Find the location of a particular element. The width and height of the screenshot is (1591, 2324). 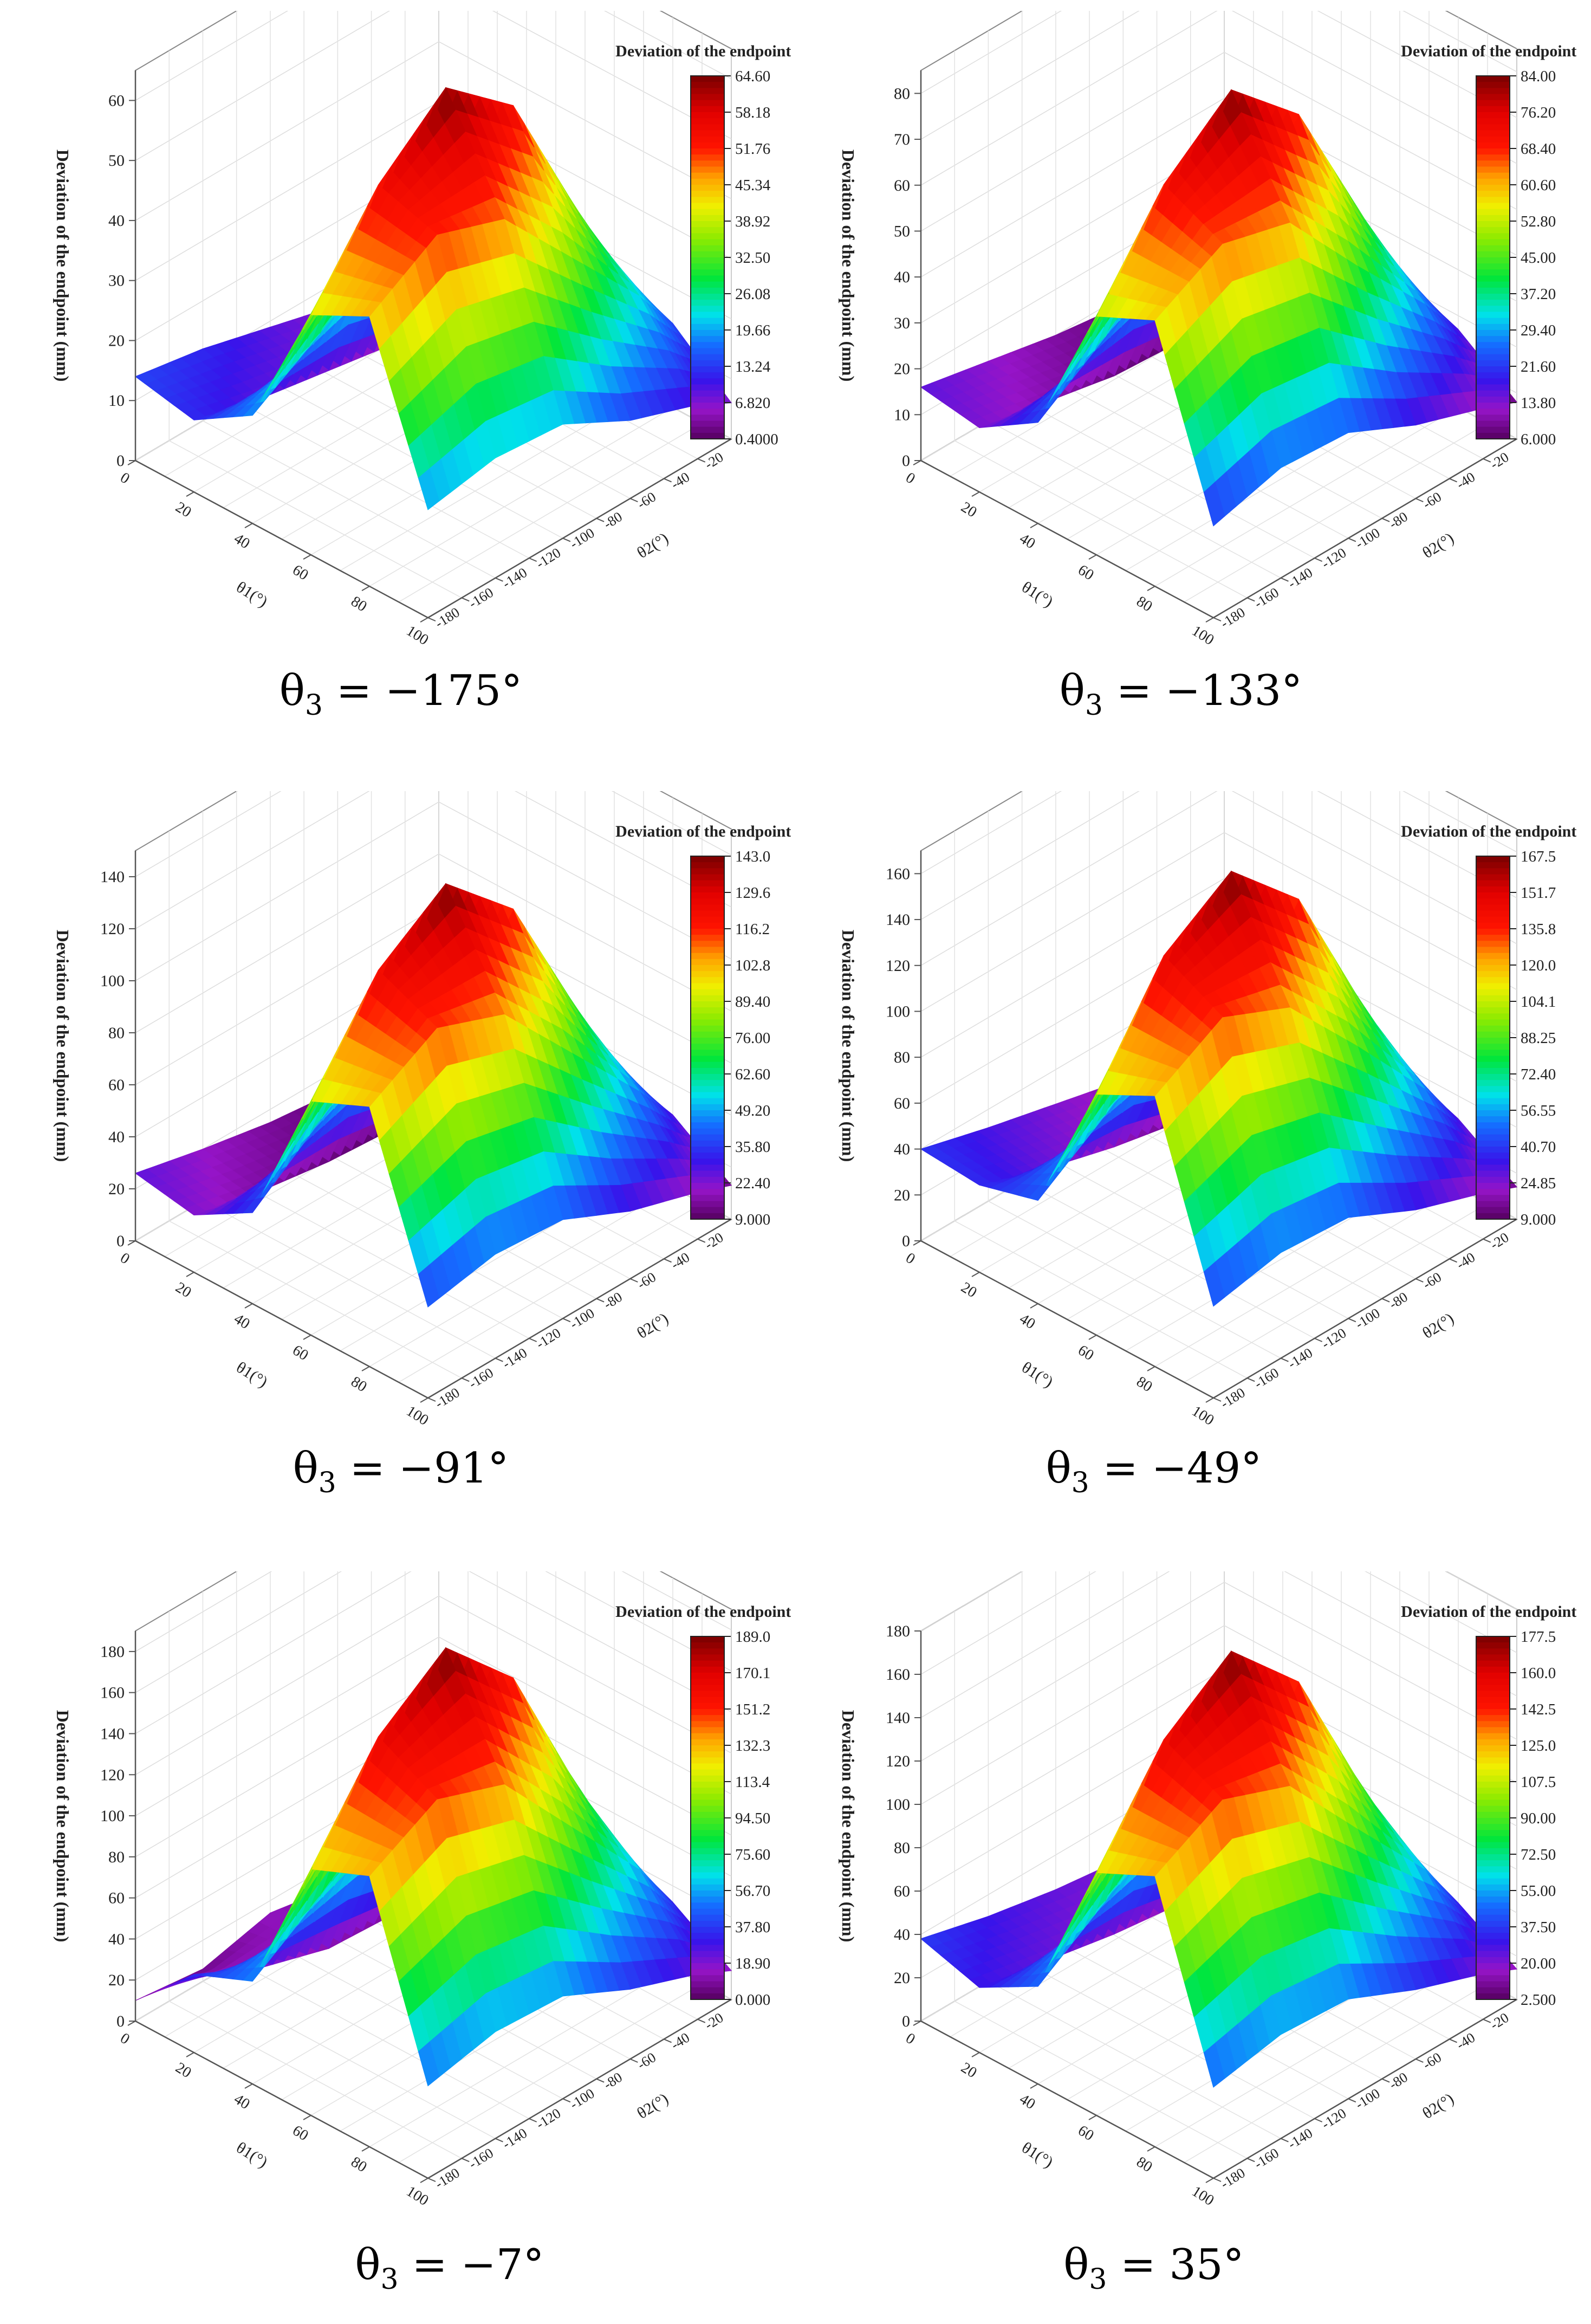

colorbar-tick-label: 89.40 is located at coordinates (752, 1002).